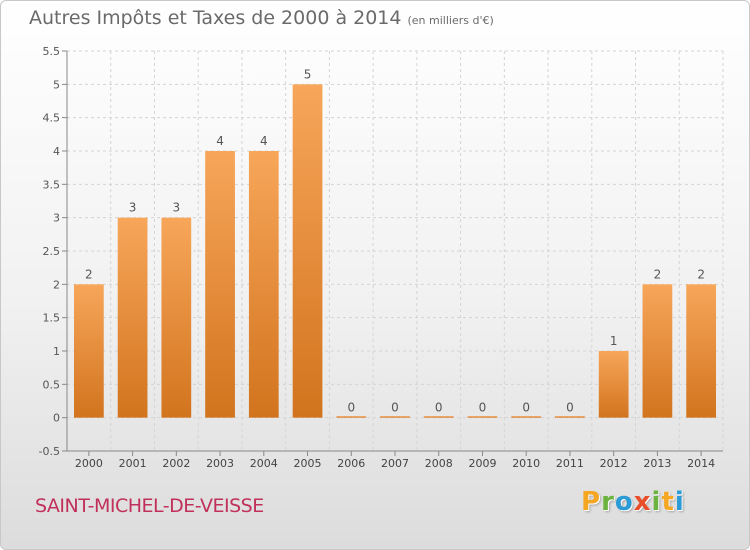 Image resolution: width=750 pixels, height=550 pixels. Describe the element at coordinates (439, 463) in the screenshot. I see `x-tick-label: 2008` at that location.